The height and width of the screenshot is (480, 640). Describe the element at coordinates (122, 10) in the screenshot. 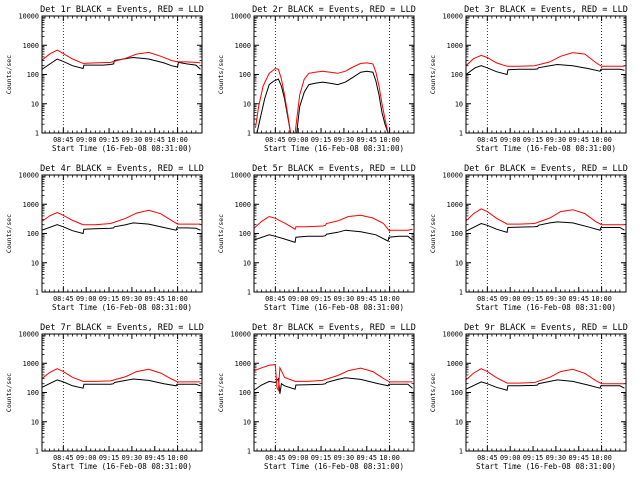

I see `panel-title: Det 1r BLACK = Events, RED = LLD` at that location.